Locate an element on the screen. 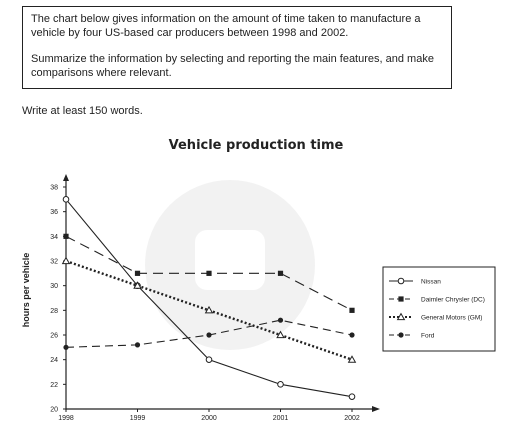  legend-label: Nissan is located at coordinates (431, 282).